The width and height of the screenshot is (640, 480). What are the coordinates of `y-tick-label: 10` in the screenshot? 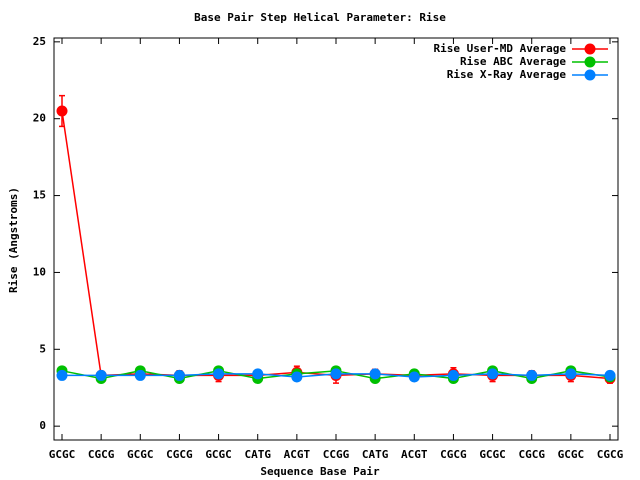 It's located at (39, 271).